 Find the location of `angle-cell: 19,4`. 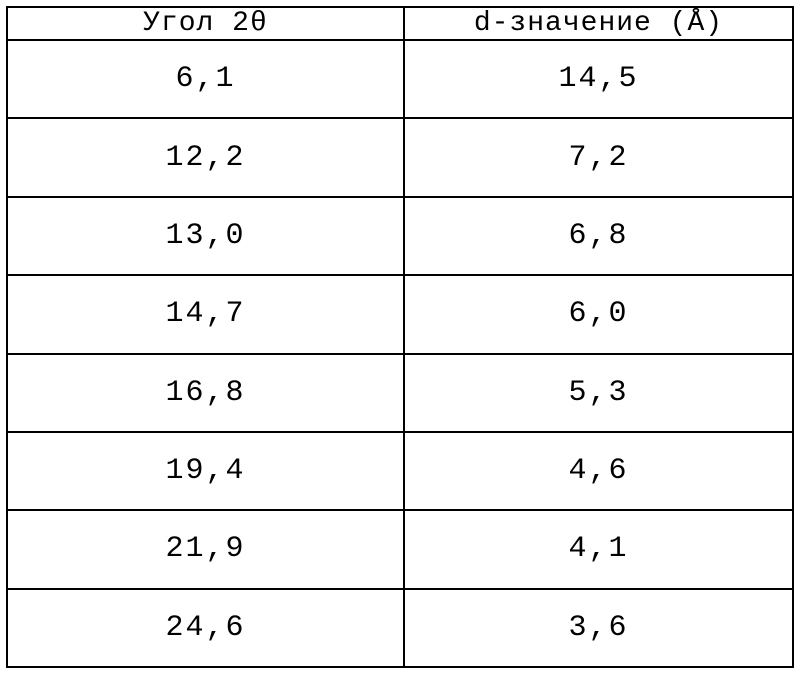

angle-cell: 19,4 is located at coordinates (205, 471).